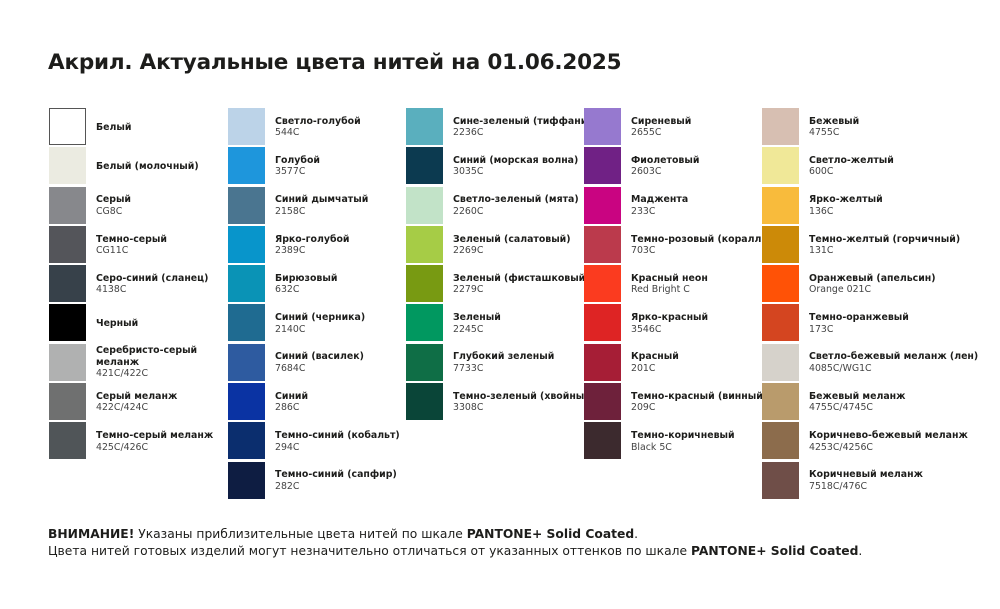 Image resolution: width=1000 pixels, height=609 pixels. What do you see at coordinates (318, 127) in the screenshot?
I see `color-label: Светло-голубой 544C` at bounding box center [318, 127].